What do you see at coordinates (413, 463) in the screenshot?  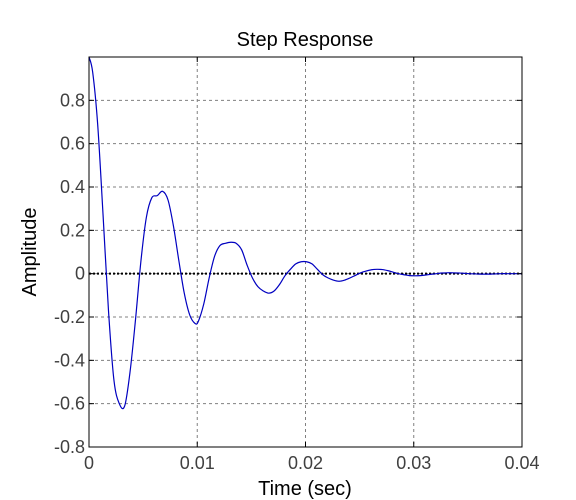 I see `x-tick-label: 0.03` at bounding box center [413, 463].